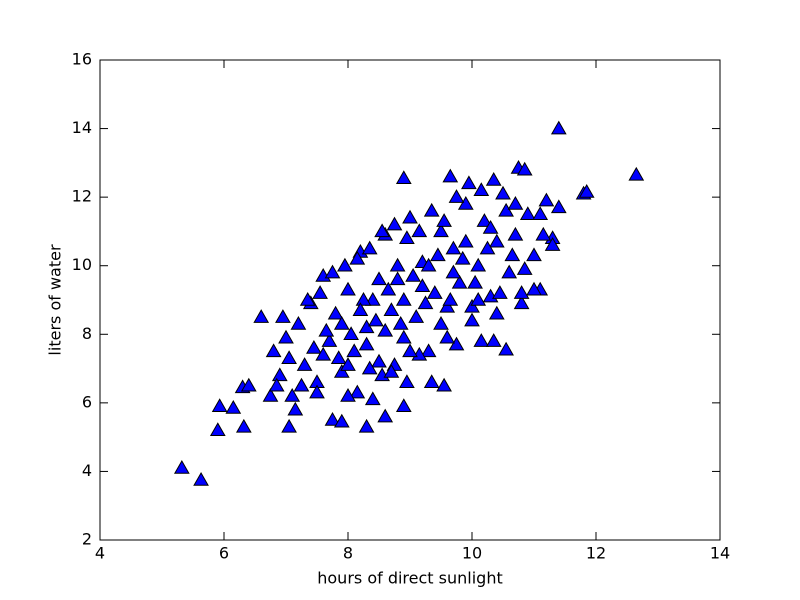  I want to click on x-tick-label: 14, so click(720, 553).